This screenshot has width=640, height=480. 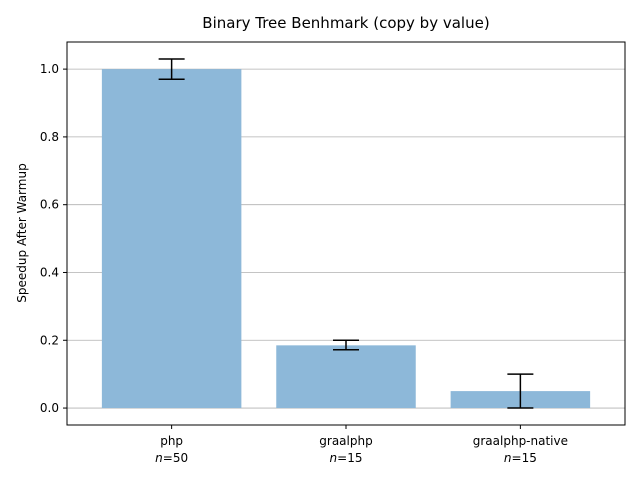 What do you see at coordinates (49, 137) in the screenshot?
I see `y-tick-label: 0.8` at bounding box center [49, 137].